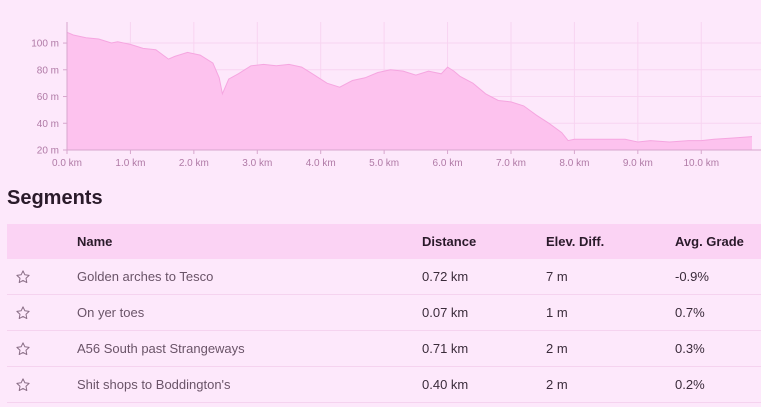 This screenshot has height=407, width=761. Describe the element at coordinates (48, 124) in the screenshot. I see `y-tick-label: 40 m` at that location.